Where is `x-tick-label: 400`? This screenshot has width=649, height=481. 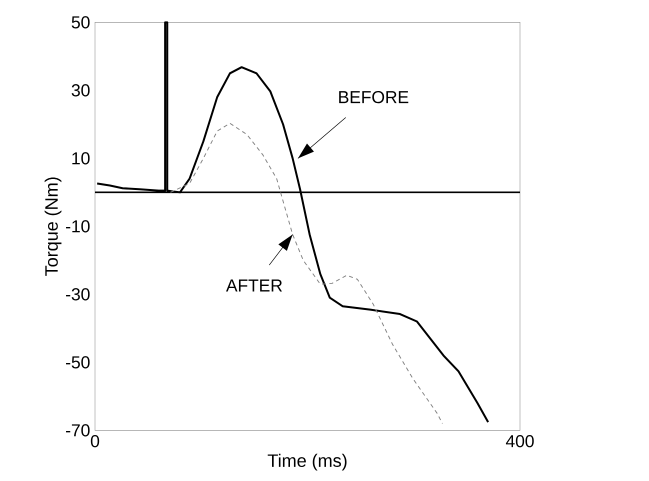 x-tick-label: 400 is located at coordinates (520, 441).